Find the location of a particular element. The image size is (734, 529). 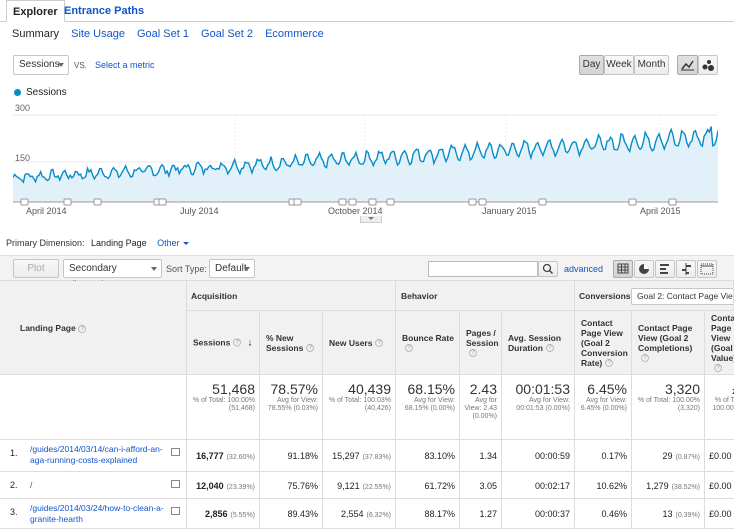

behavior-label: Behavior is located at coordinates (419, 296).